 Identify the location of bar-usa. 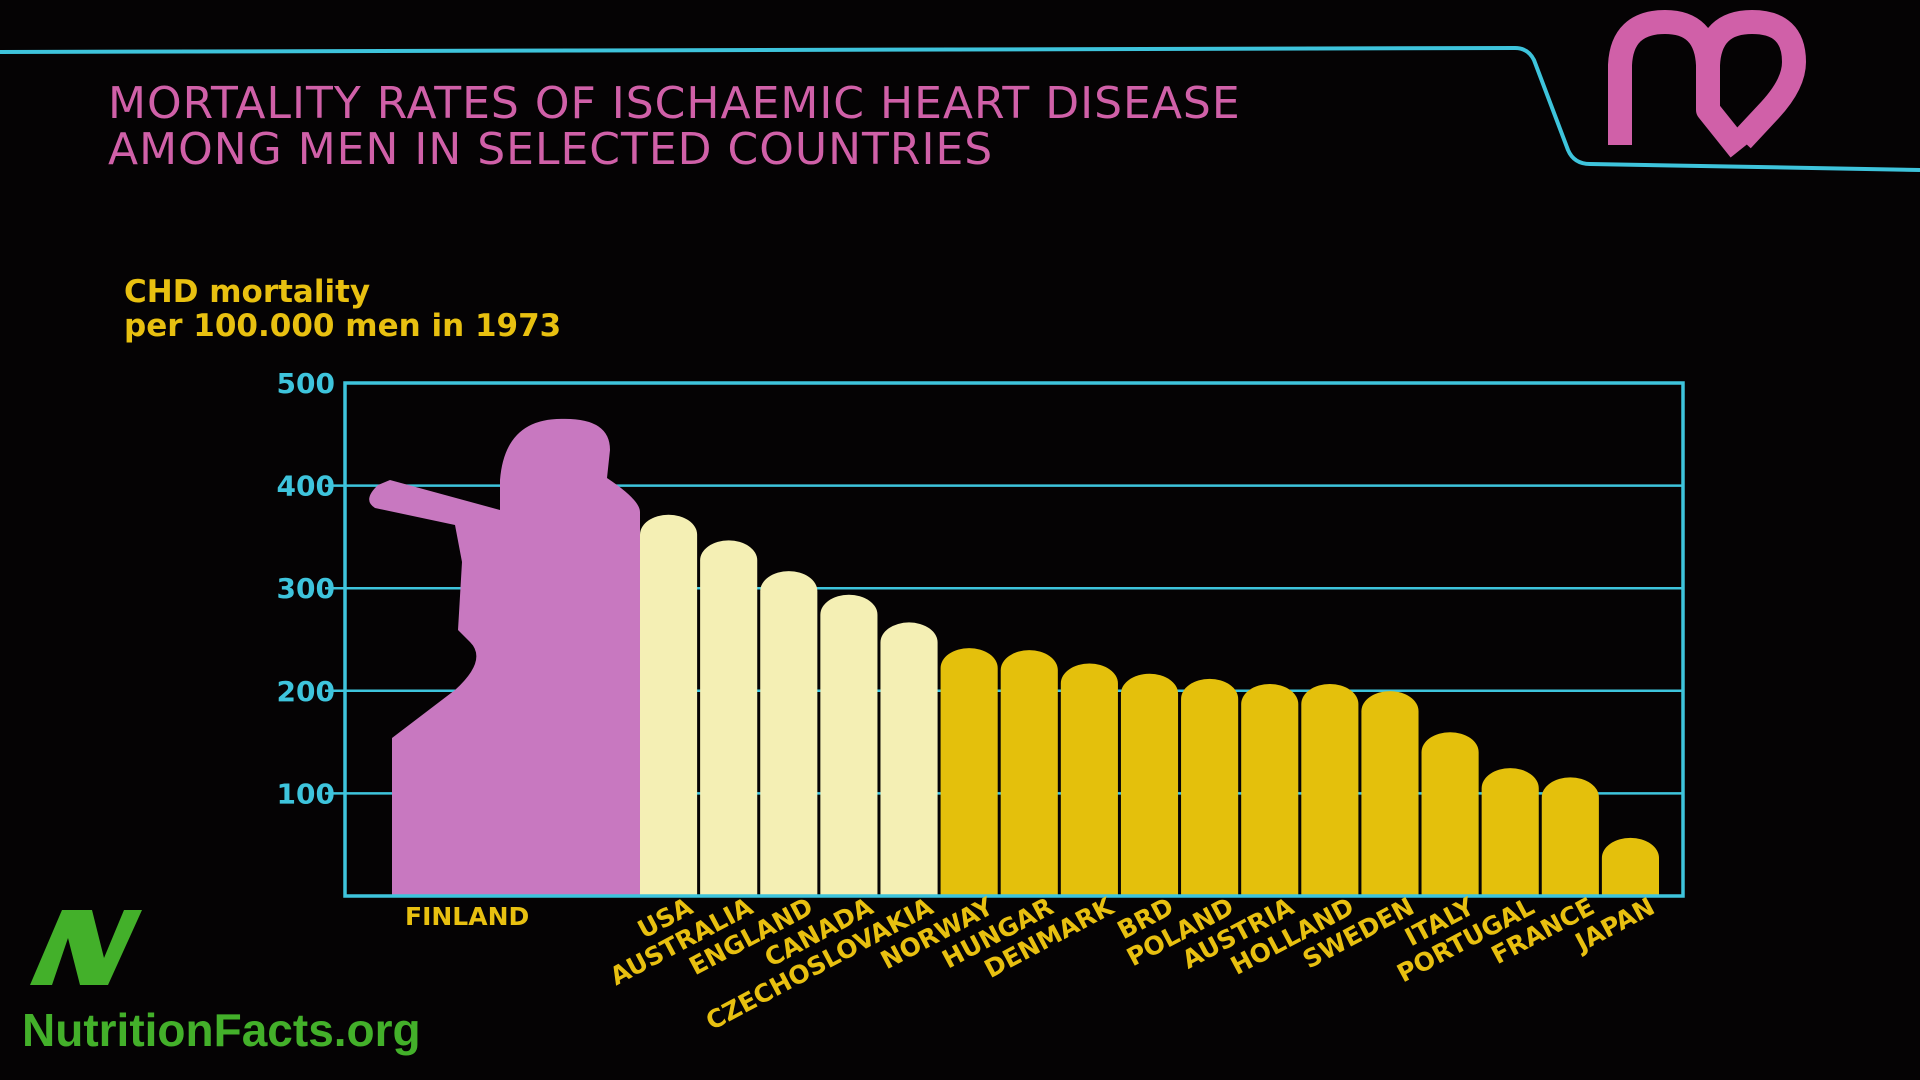
(669, 705).